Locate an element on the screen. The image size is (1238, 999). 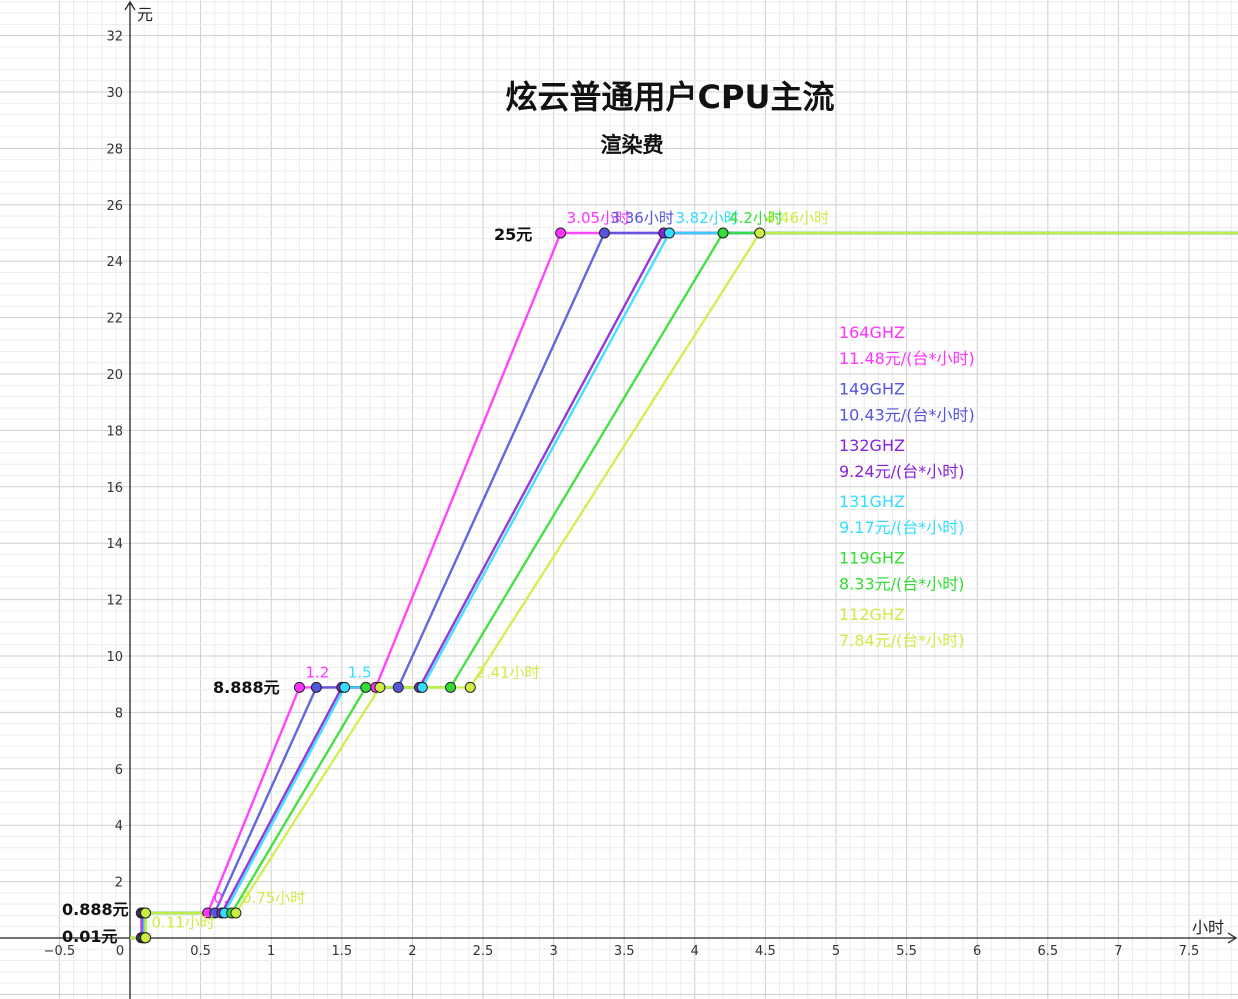
x-tick-label: 1 is located at coordinates (271, 951).